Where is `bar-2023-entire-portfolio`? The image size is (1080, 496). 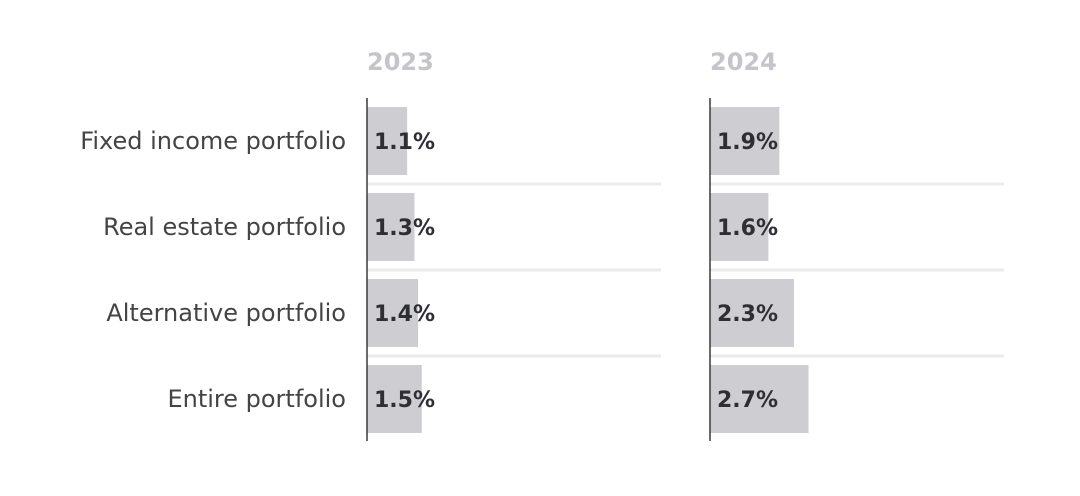 bar-2023-entire-portfolio is located at coordinates (394, 399).